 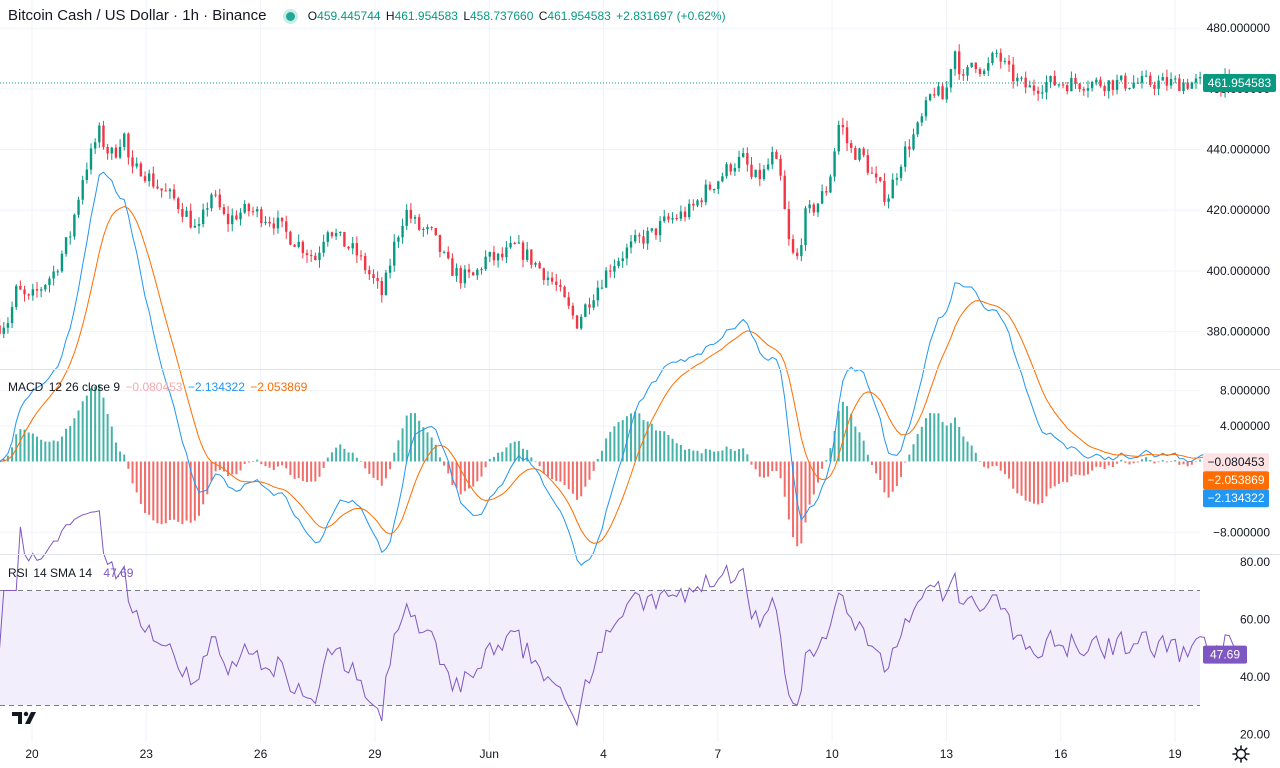 I want to click on rsi-name: RSI, so click(x=18, y=573).